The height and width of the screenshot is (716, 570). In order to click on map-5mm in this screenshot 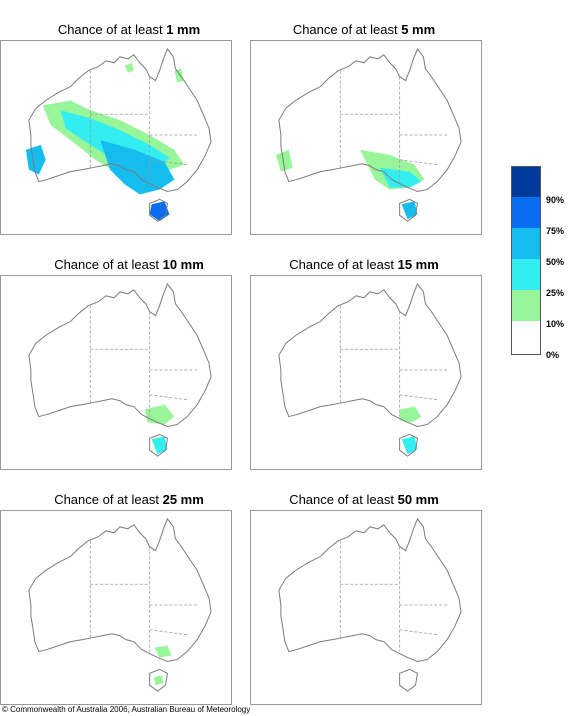, I will do `click(366, 137)`.